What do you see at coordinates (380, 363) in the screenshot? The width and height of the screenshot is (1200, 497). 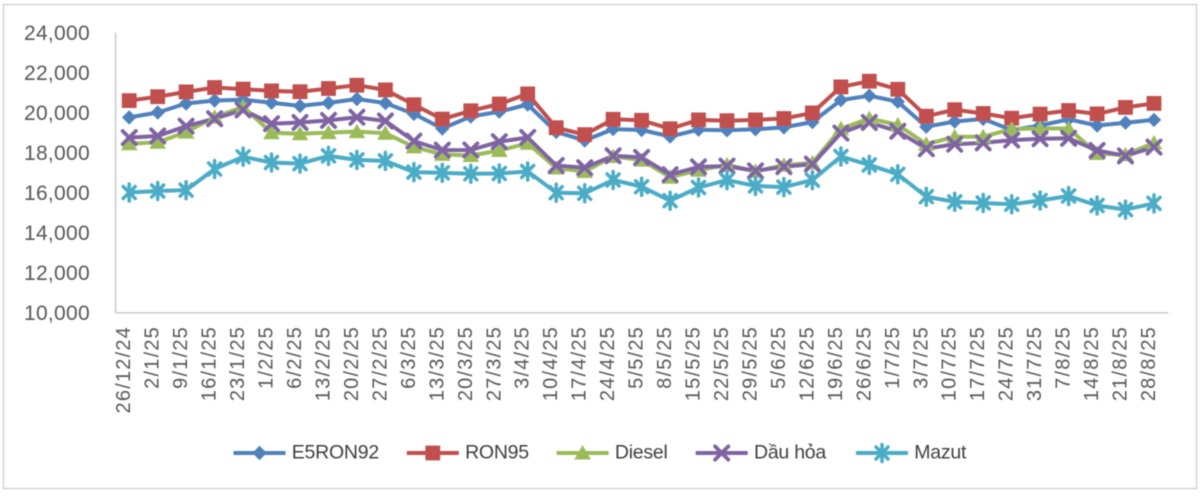 I see `svg-text: 27/2/25` at bounding box center [380, 363].